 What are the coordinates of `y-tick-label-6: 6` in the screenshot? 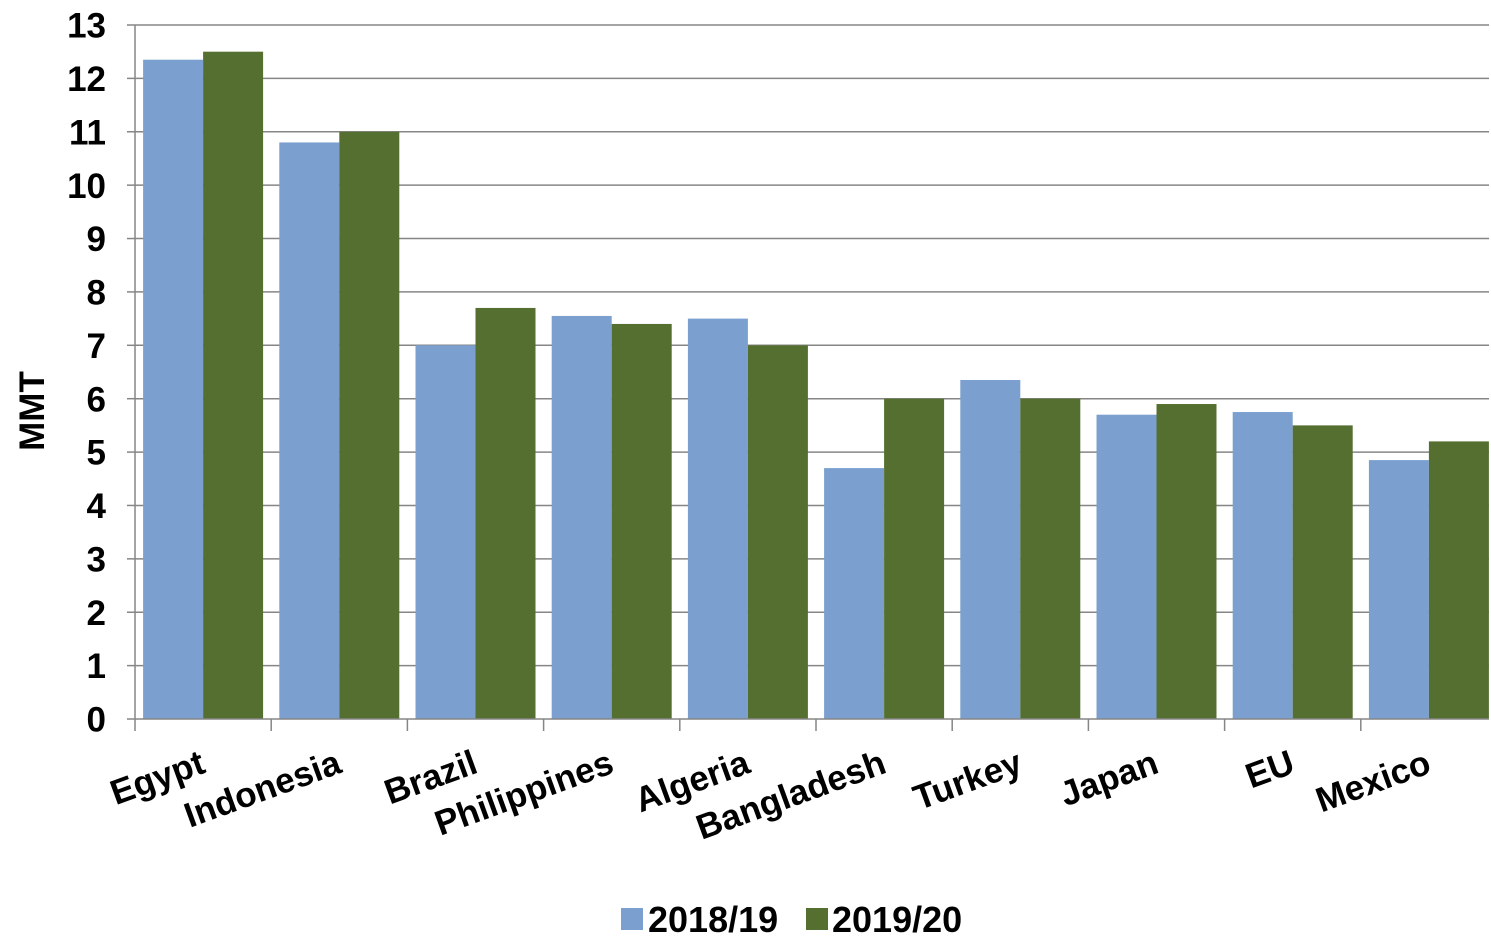 It's located at (96, 399).